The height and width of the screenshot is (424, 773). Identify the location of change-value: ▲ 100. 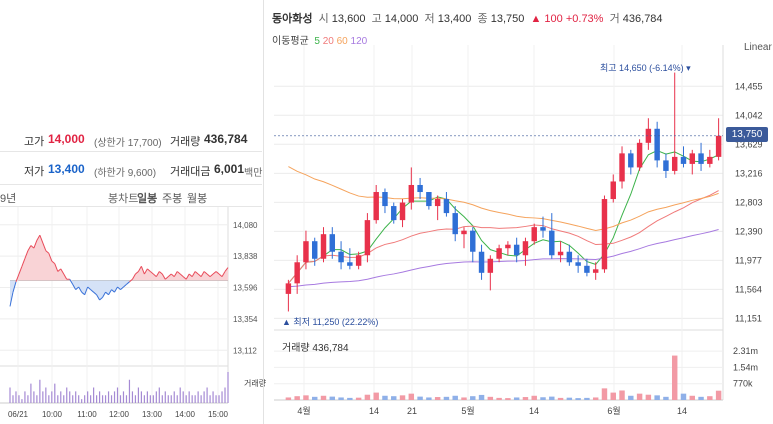
(546, 19).